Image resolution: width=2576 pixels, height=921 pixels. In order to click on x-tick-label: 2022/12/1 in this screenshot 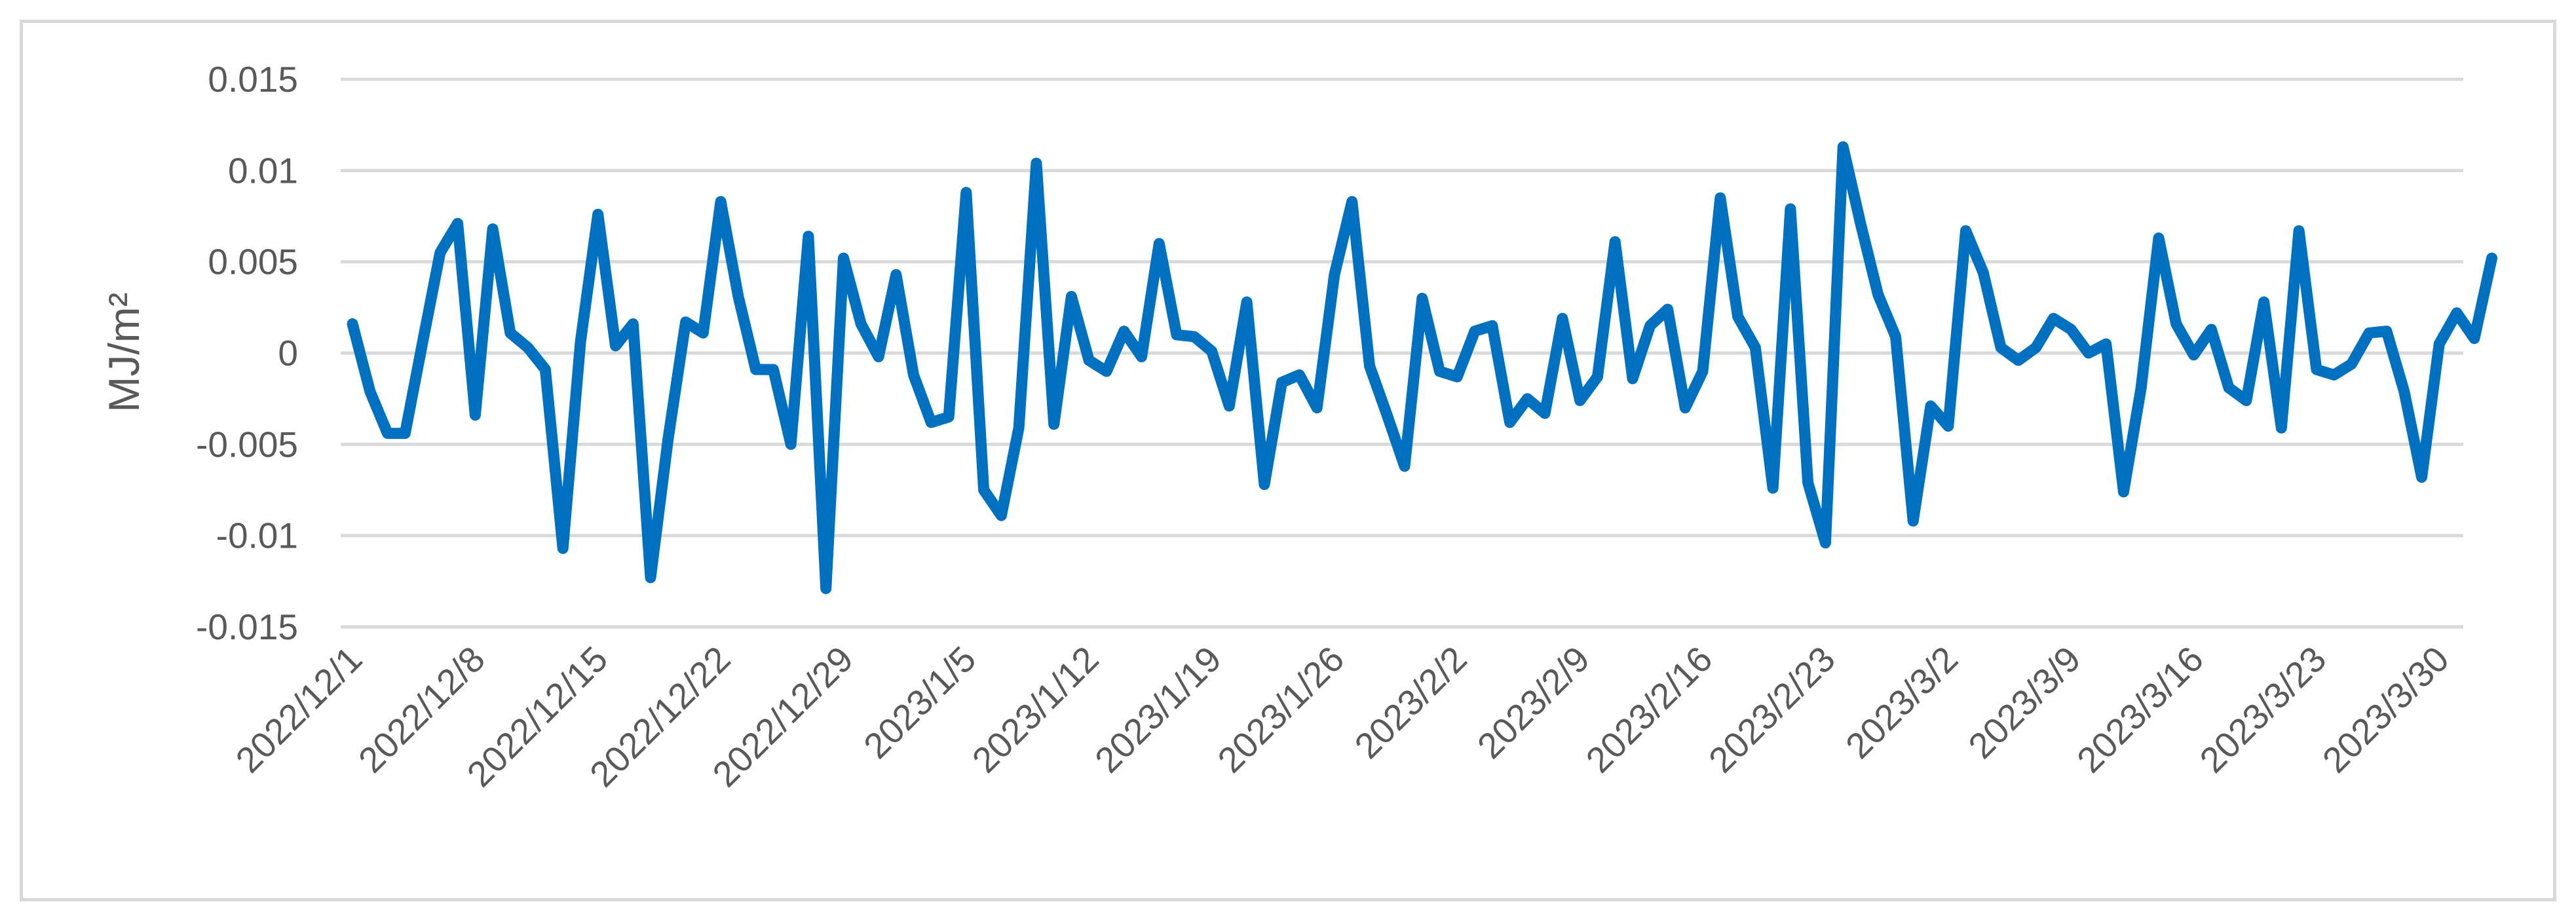, I will do `click(299, 710)`.